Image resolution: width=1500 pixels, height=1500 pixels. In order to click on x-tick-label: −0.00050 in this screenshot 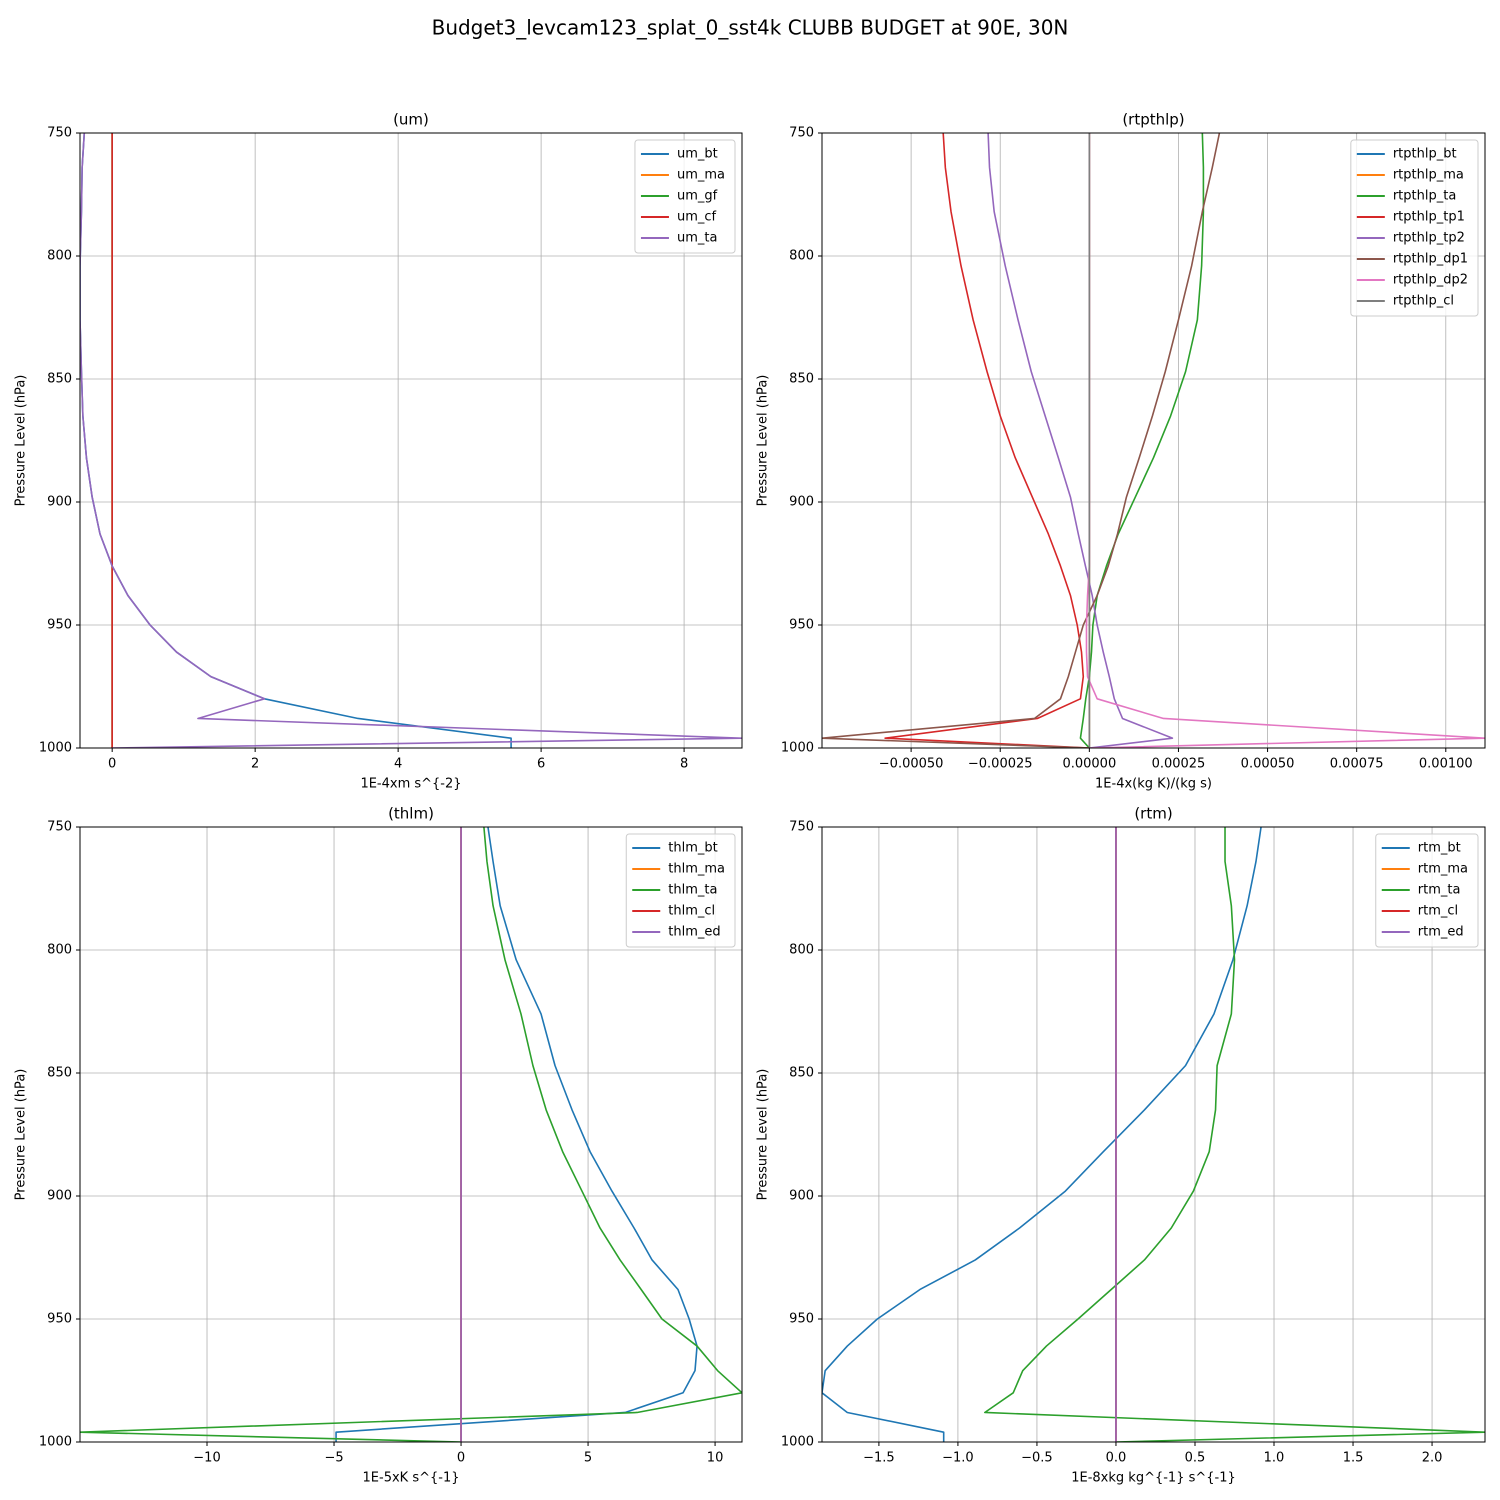, I will do `click(911, 764)`.